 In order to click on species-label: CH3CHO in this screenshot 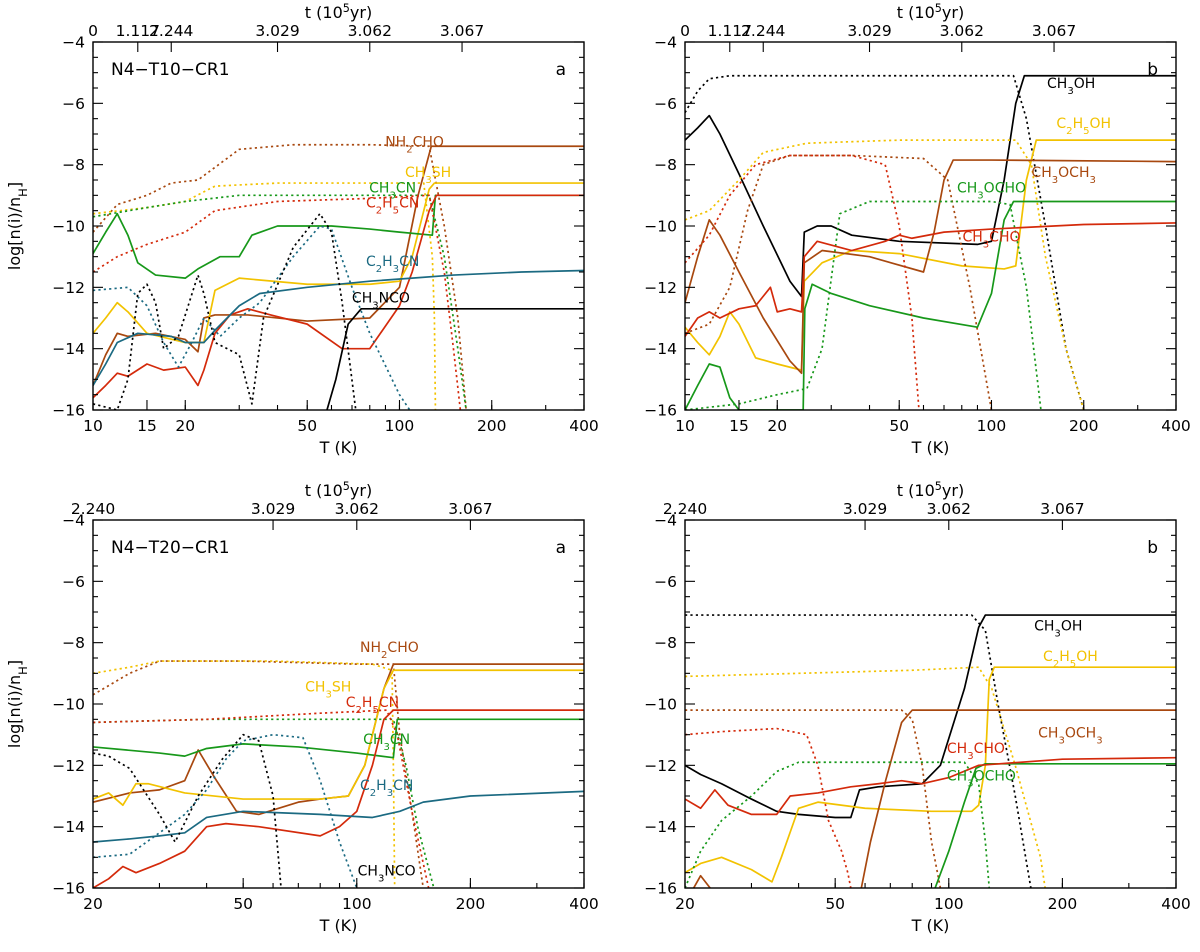, I will do `click(991, 239)`.